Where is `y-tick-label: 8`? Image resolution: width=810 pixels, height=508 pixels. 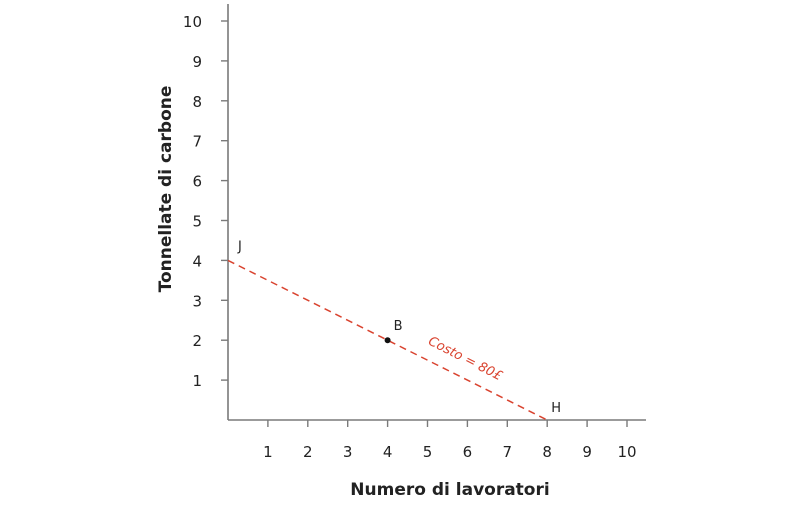 y-tick-label: 8 is located at coordinates (197, 102).